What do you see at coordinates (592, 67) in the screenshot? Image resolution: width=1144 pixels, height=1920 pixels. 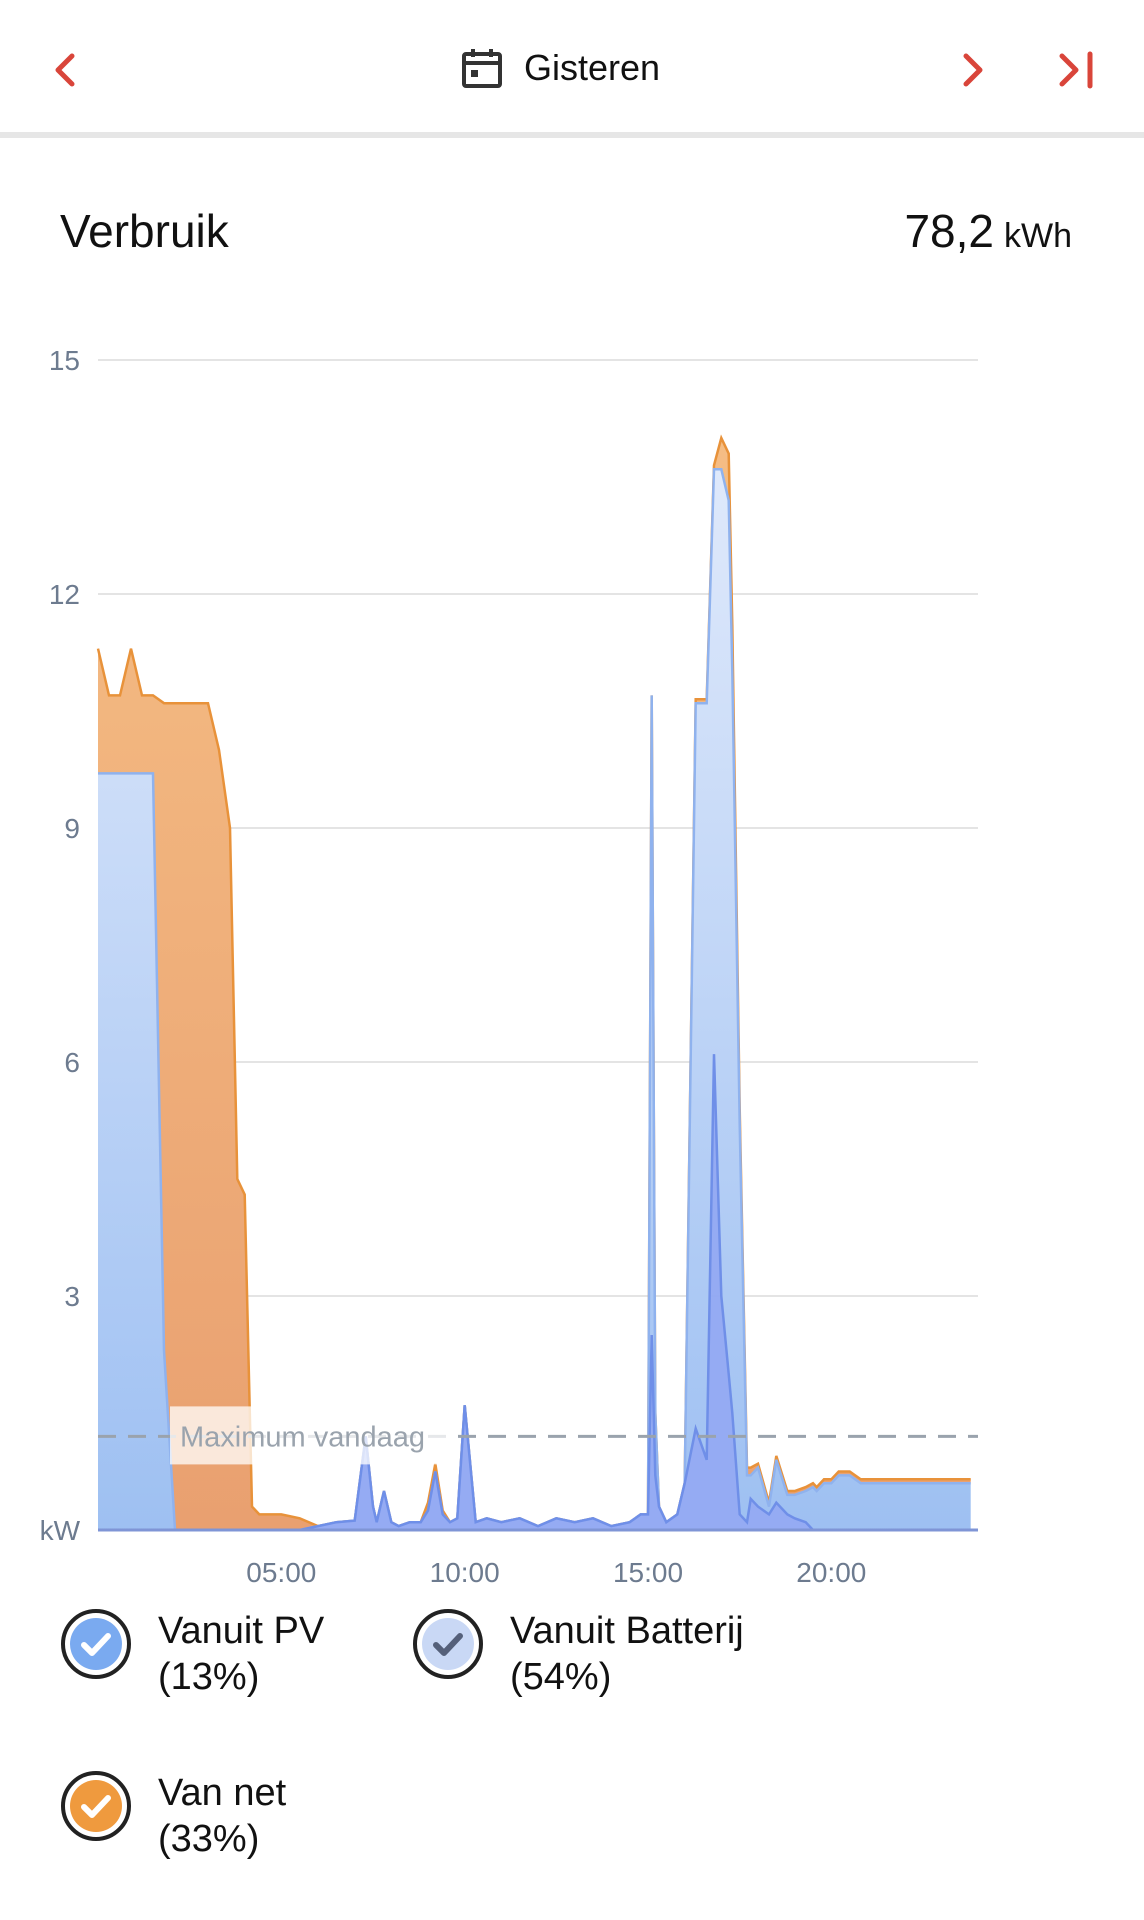 I see `date-label: Gisteren` at bounding box center [592, 67].